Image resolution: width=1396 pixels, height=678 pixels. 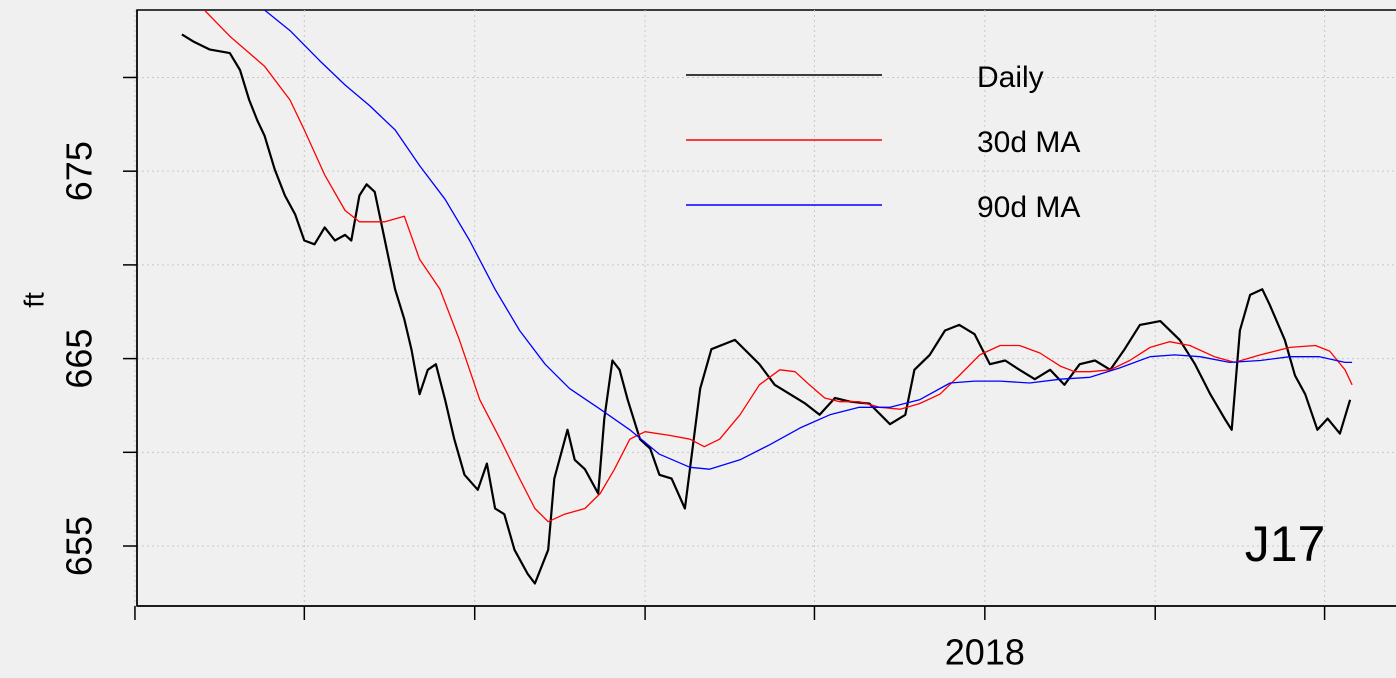 I want to click on y-tick-label: 655, so click(x=79, y=546).